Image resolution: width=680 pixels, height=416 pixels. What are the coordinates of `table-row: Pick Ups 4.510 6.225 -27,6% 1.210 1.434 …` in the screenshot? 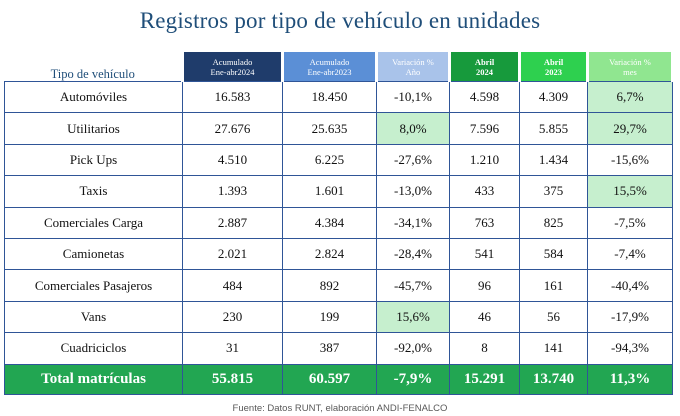 It's located at (338, 160).